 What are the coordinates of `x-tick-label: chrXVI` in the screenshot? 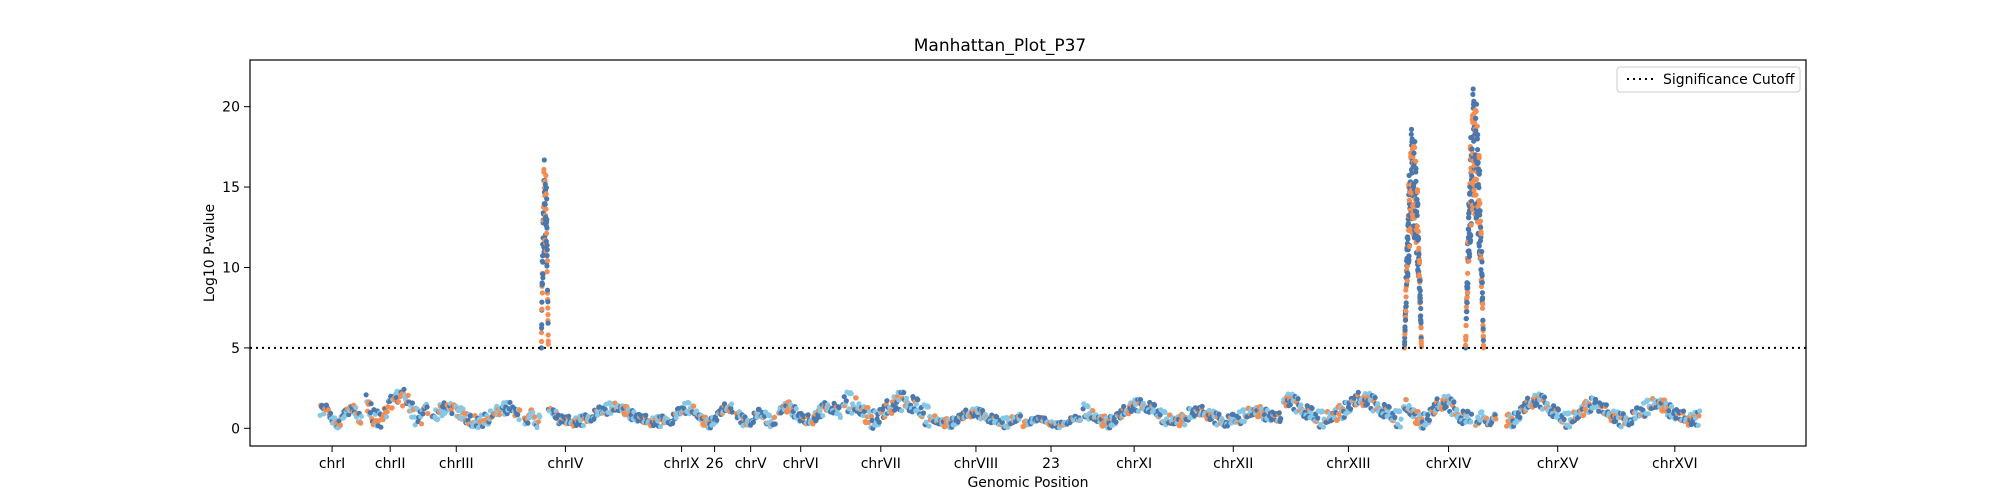 It's located at (1675, 464).